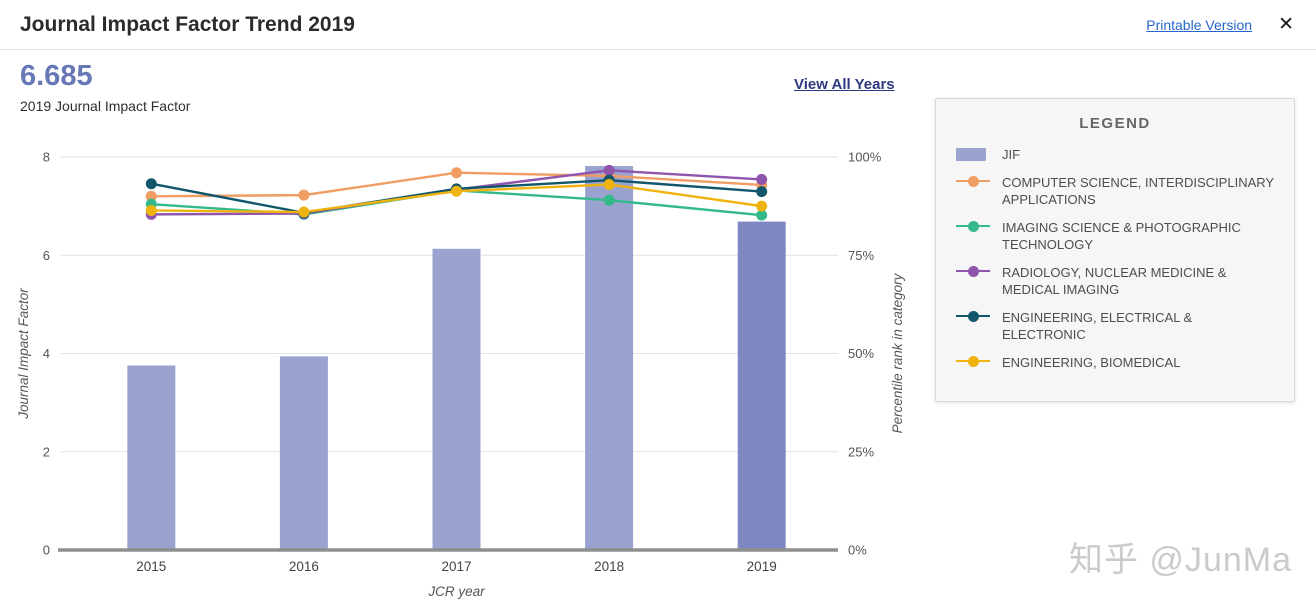 This screenshot has width=1316, height=605. What do you see at coordinates (187, 24) in the screenshot?
I see `page-title: Journal Impact Factor Trend 2019` at bounding box center [187, 24].